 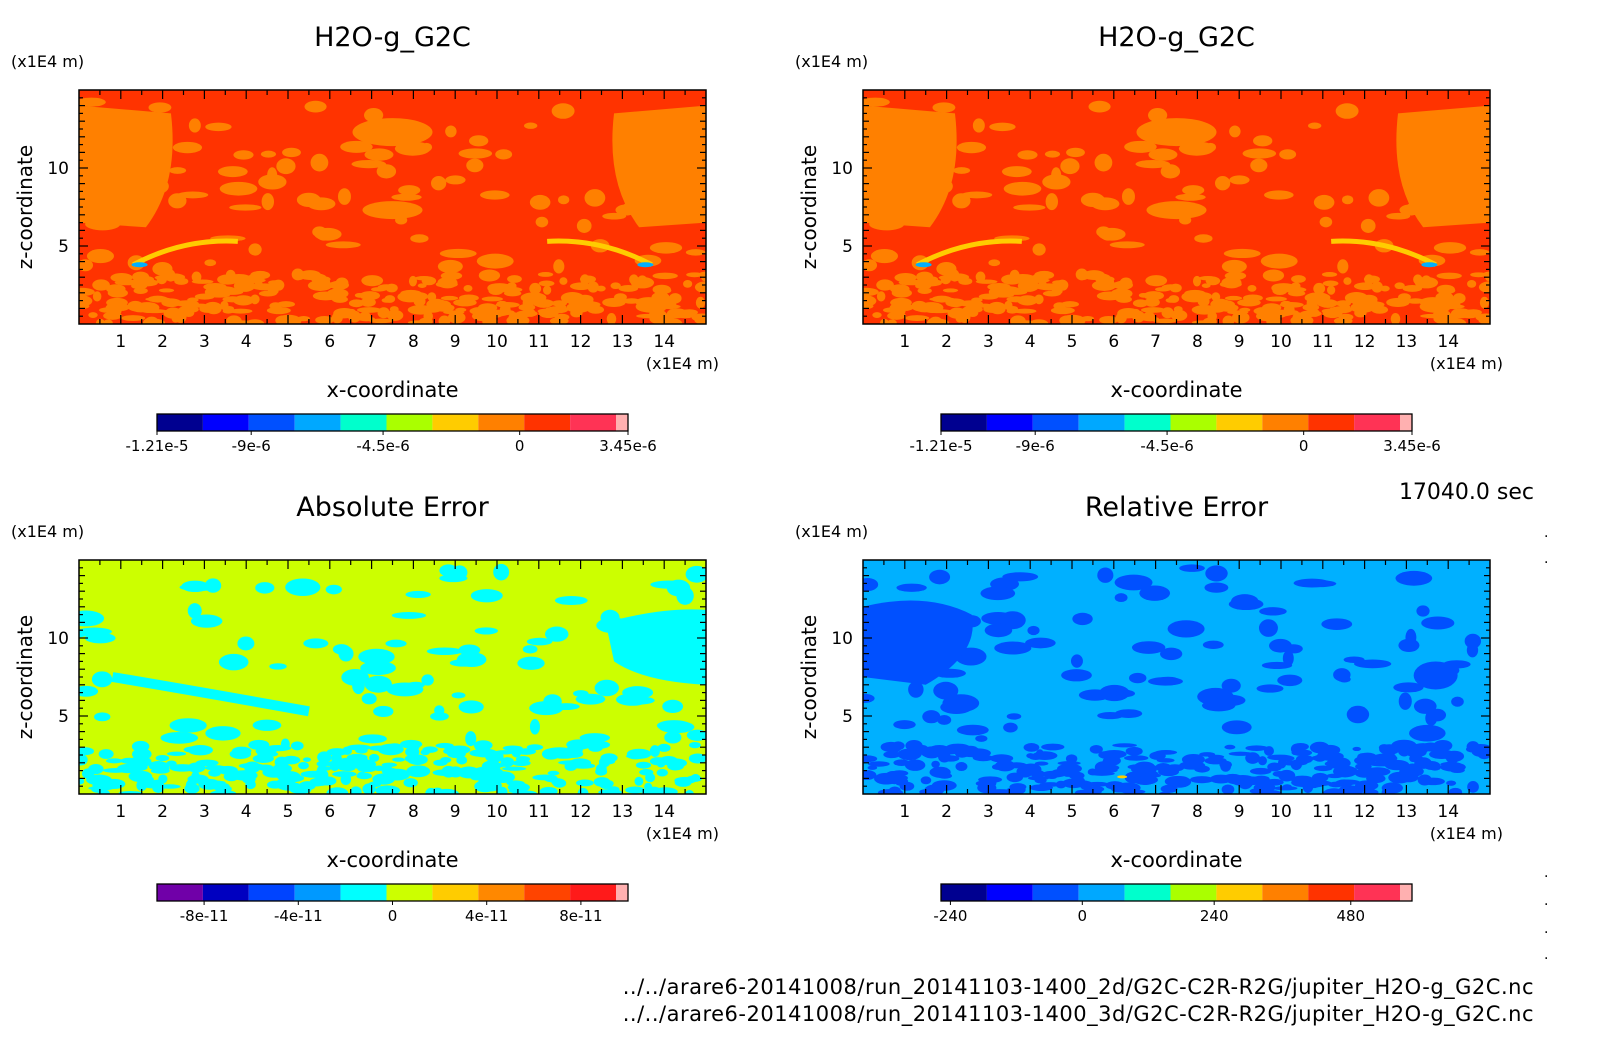 I want to click on colorbar-label: -4.5e-6, so click(x=1166, y=446).